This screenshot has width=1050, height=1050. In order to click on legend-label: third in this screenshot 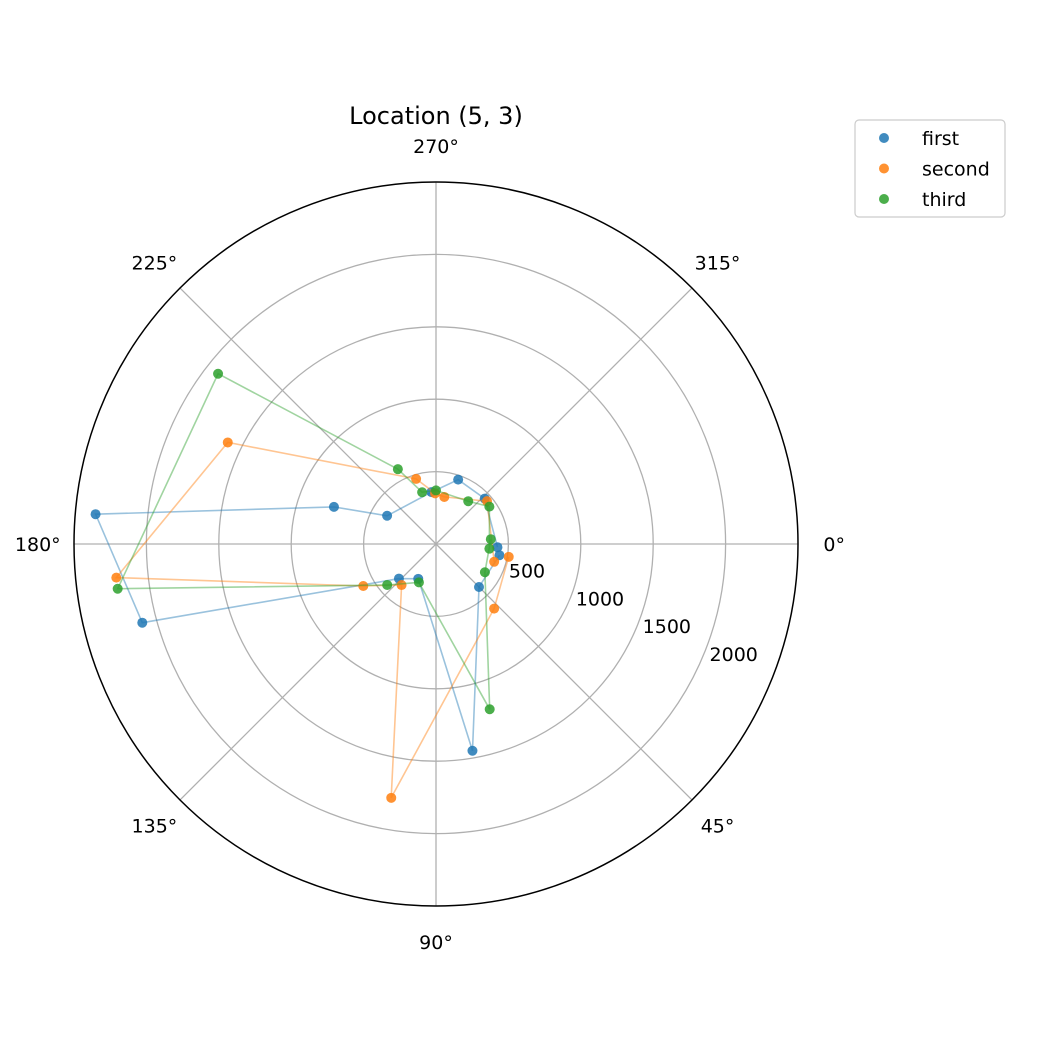, I will do `click(944, 200)`.